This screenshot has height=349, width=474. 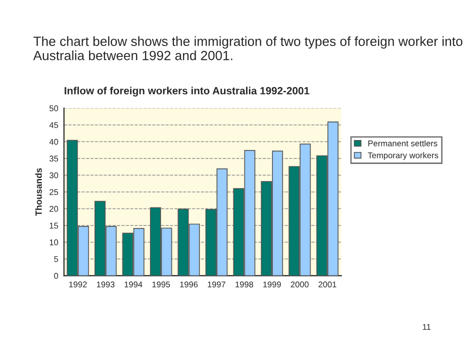 I want to click on x-tick-label: 1992, so click(x=78, y=284).